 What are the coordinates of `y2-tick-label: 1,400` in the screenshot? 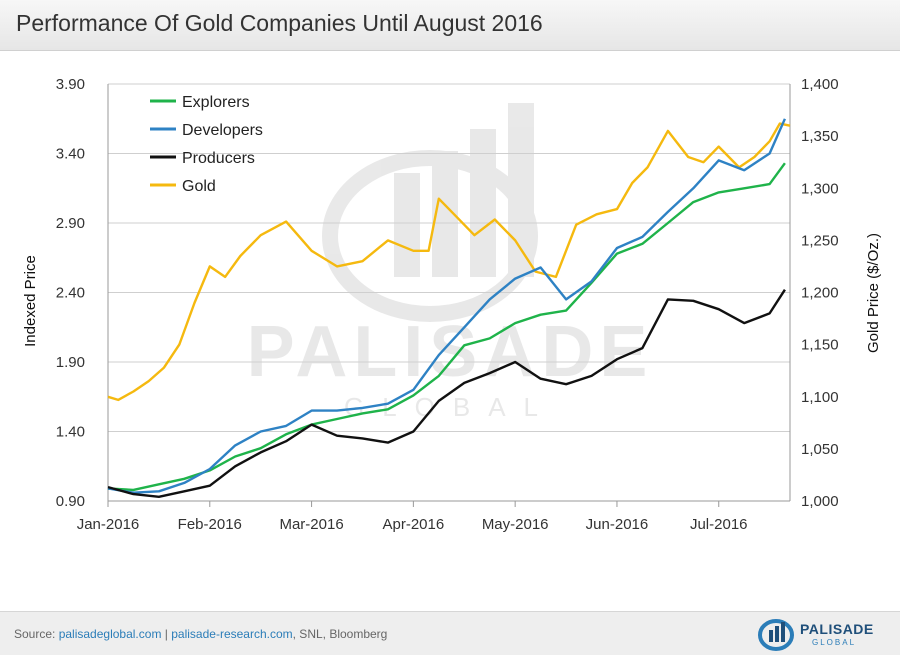 It's located at (820, 84).